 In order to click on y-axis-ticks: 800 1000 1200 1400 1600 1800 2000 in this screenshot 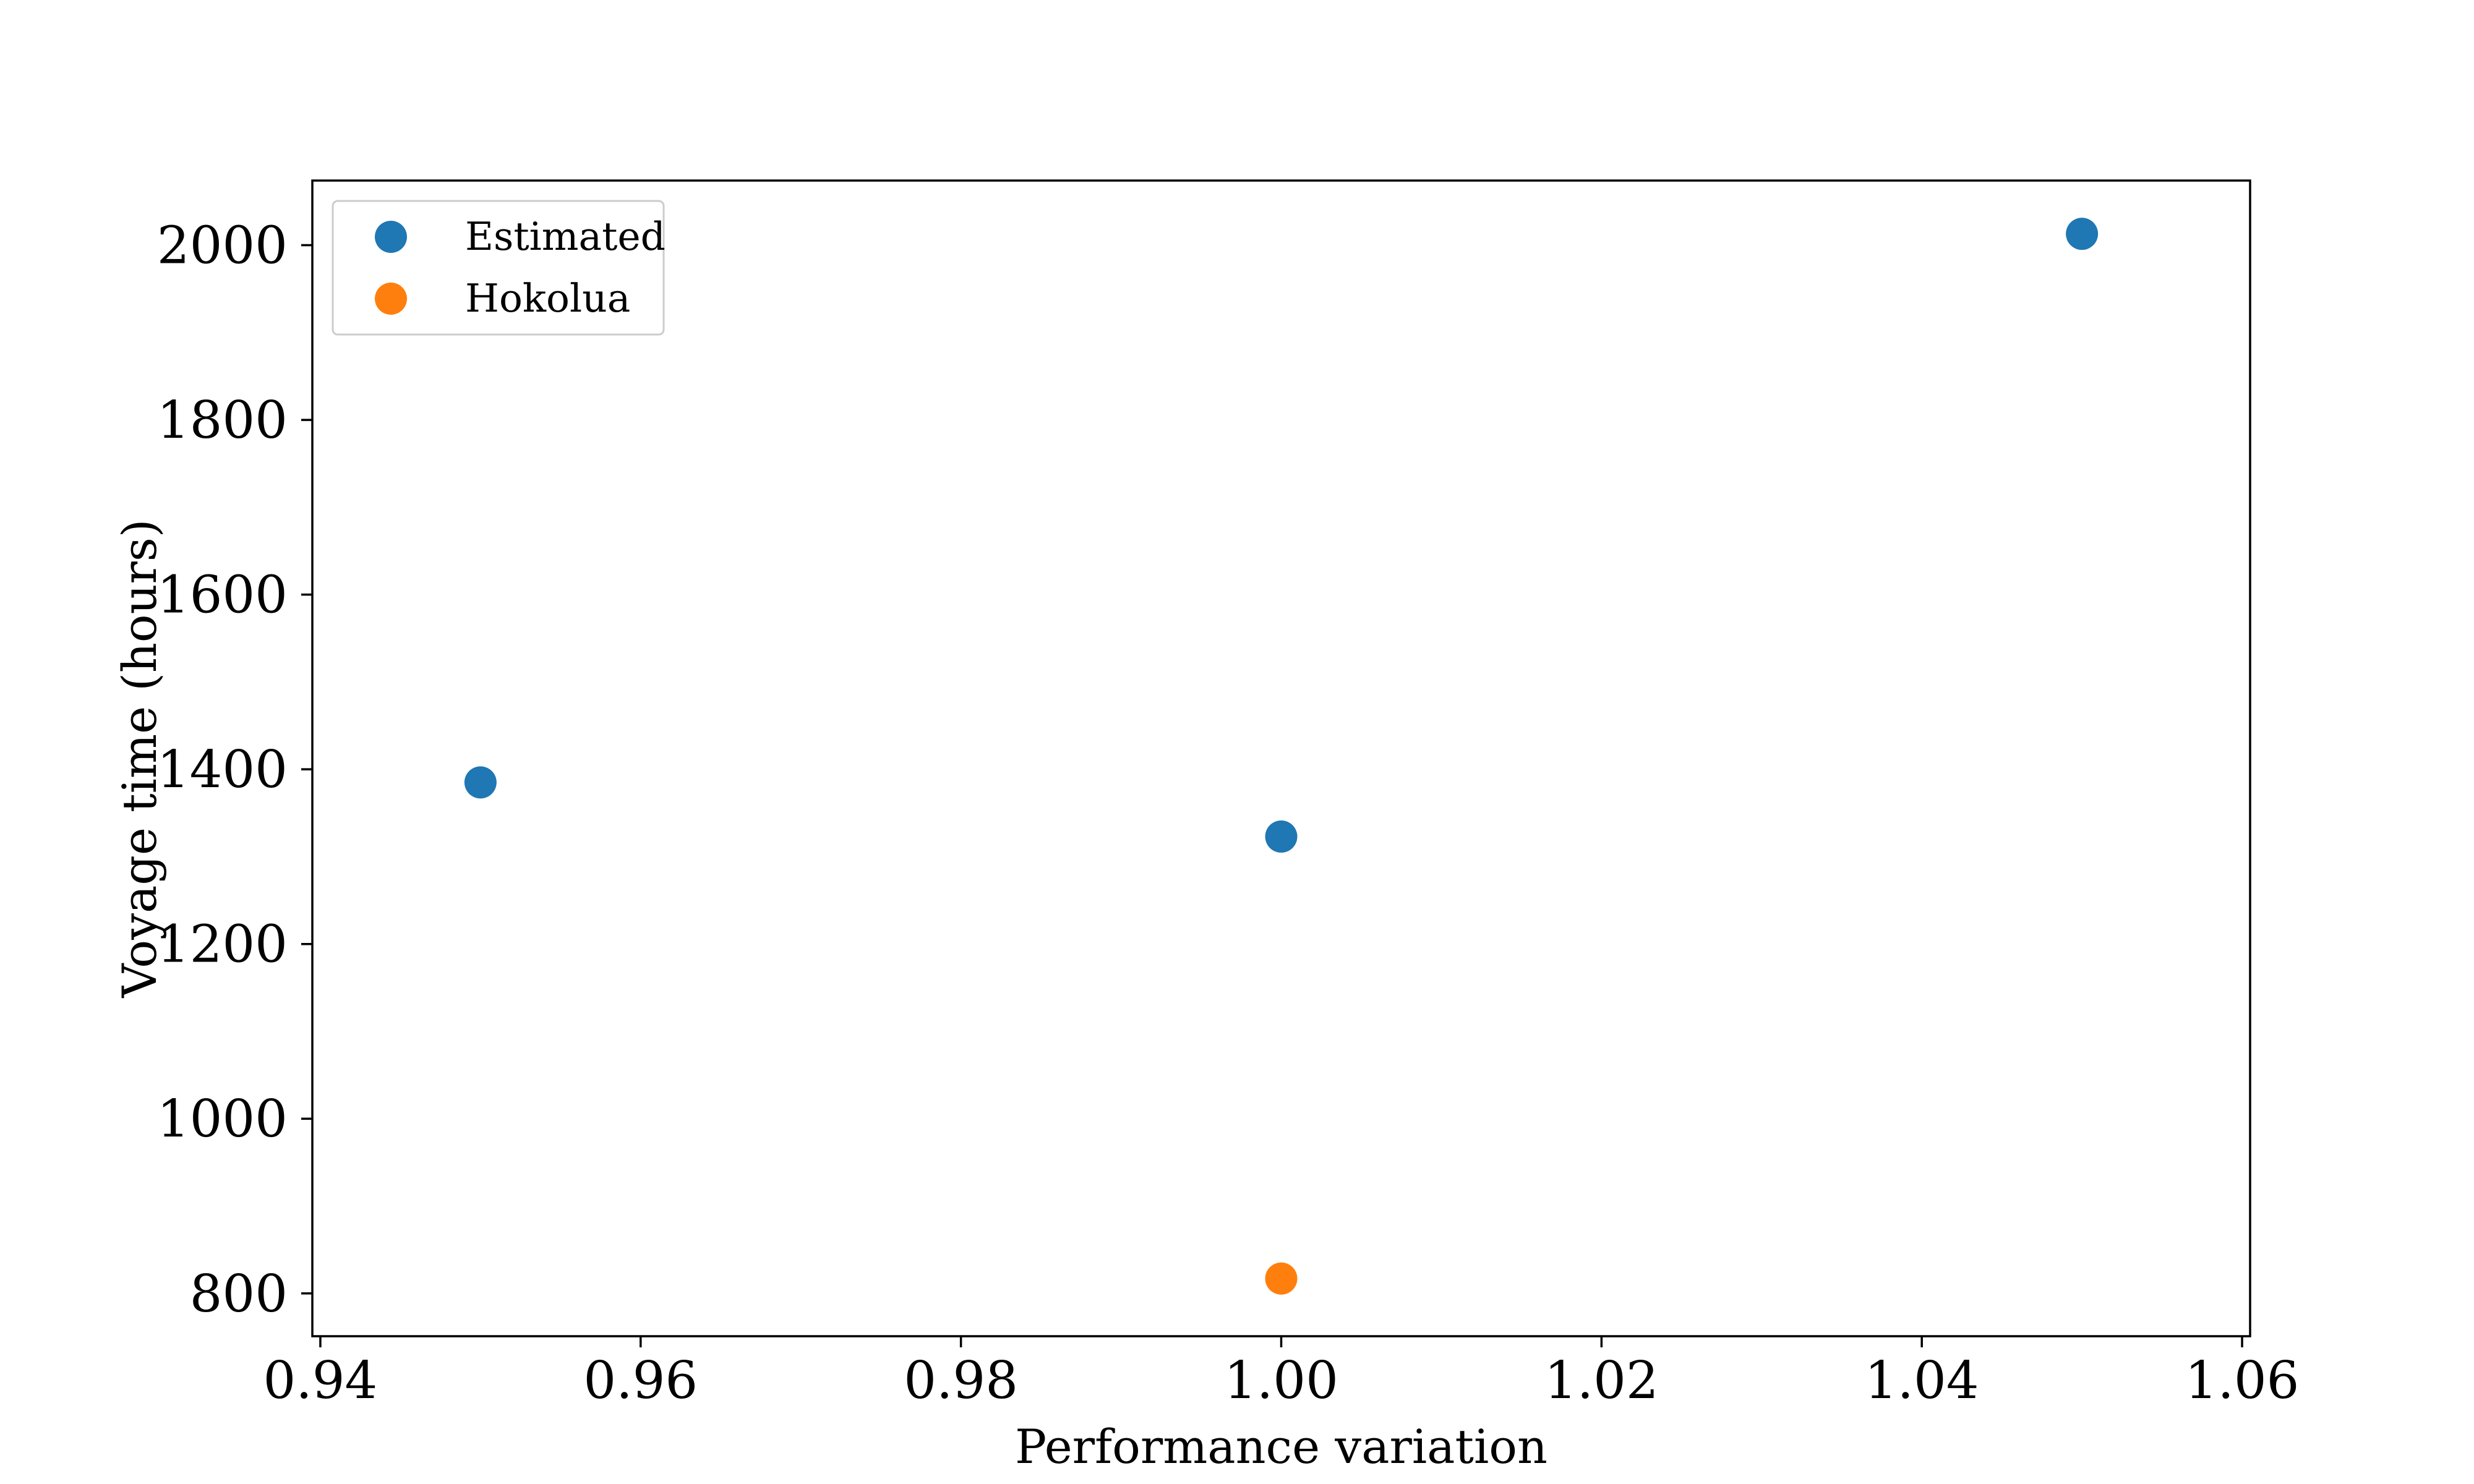, I will do `click(234, 770)`.